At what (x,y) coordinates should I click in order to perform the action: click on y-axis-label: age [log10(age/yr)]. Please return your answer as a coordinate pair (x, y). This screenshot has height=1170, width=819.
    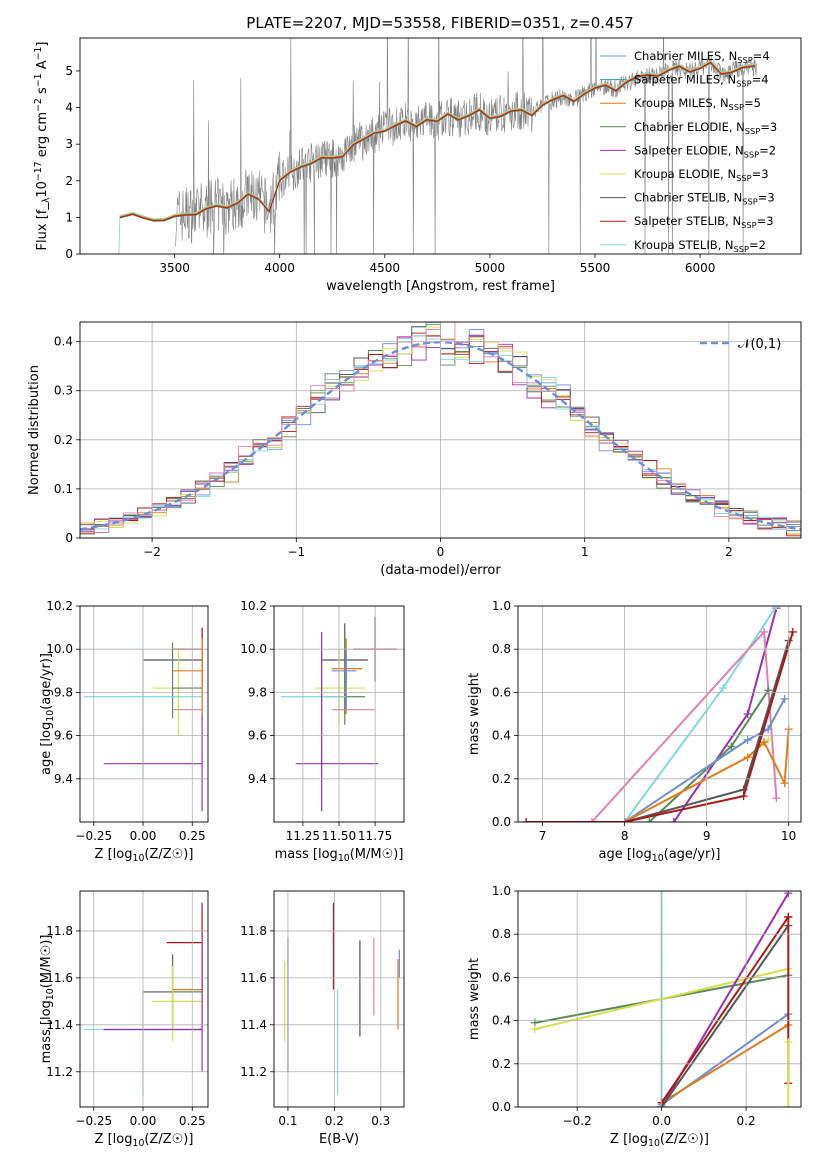
    Looking at the image, I should click on (47, 714).